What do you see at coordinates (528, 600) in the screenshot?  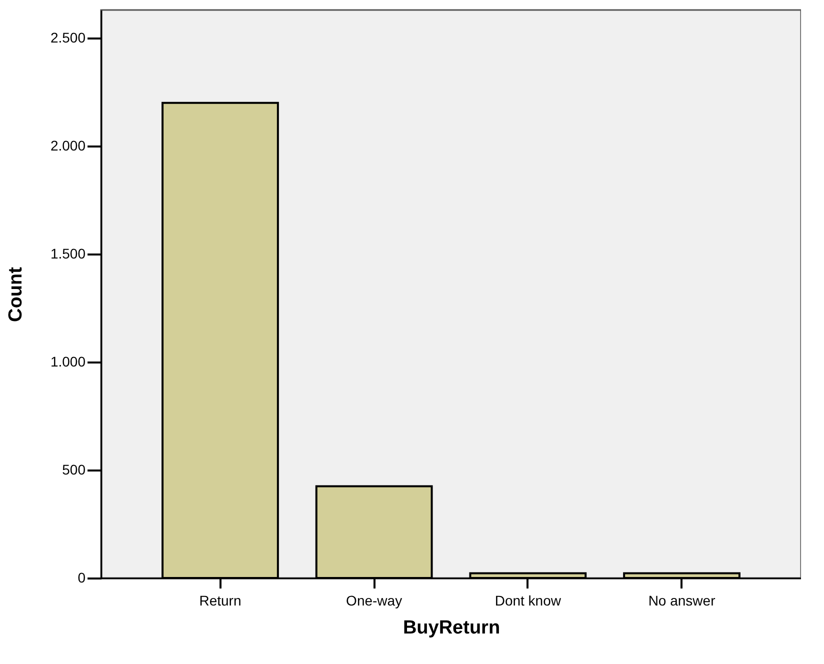 I see `x-tick-label: Dont know` at bounding box center [528, 600].